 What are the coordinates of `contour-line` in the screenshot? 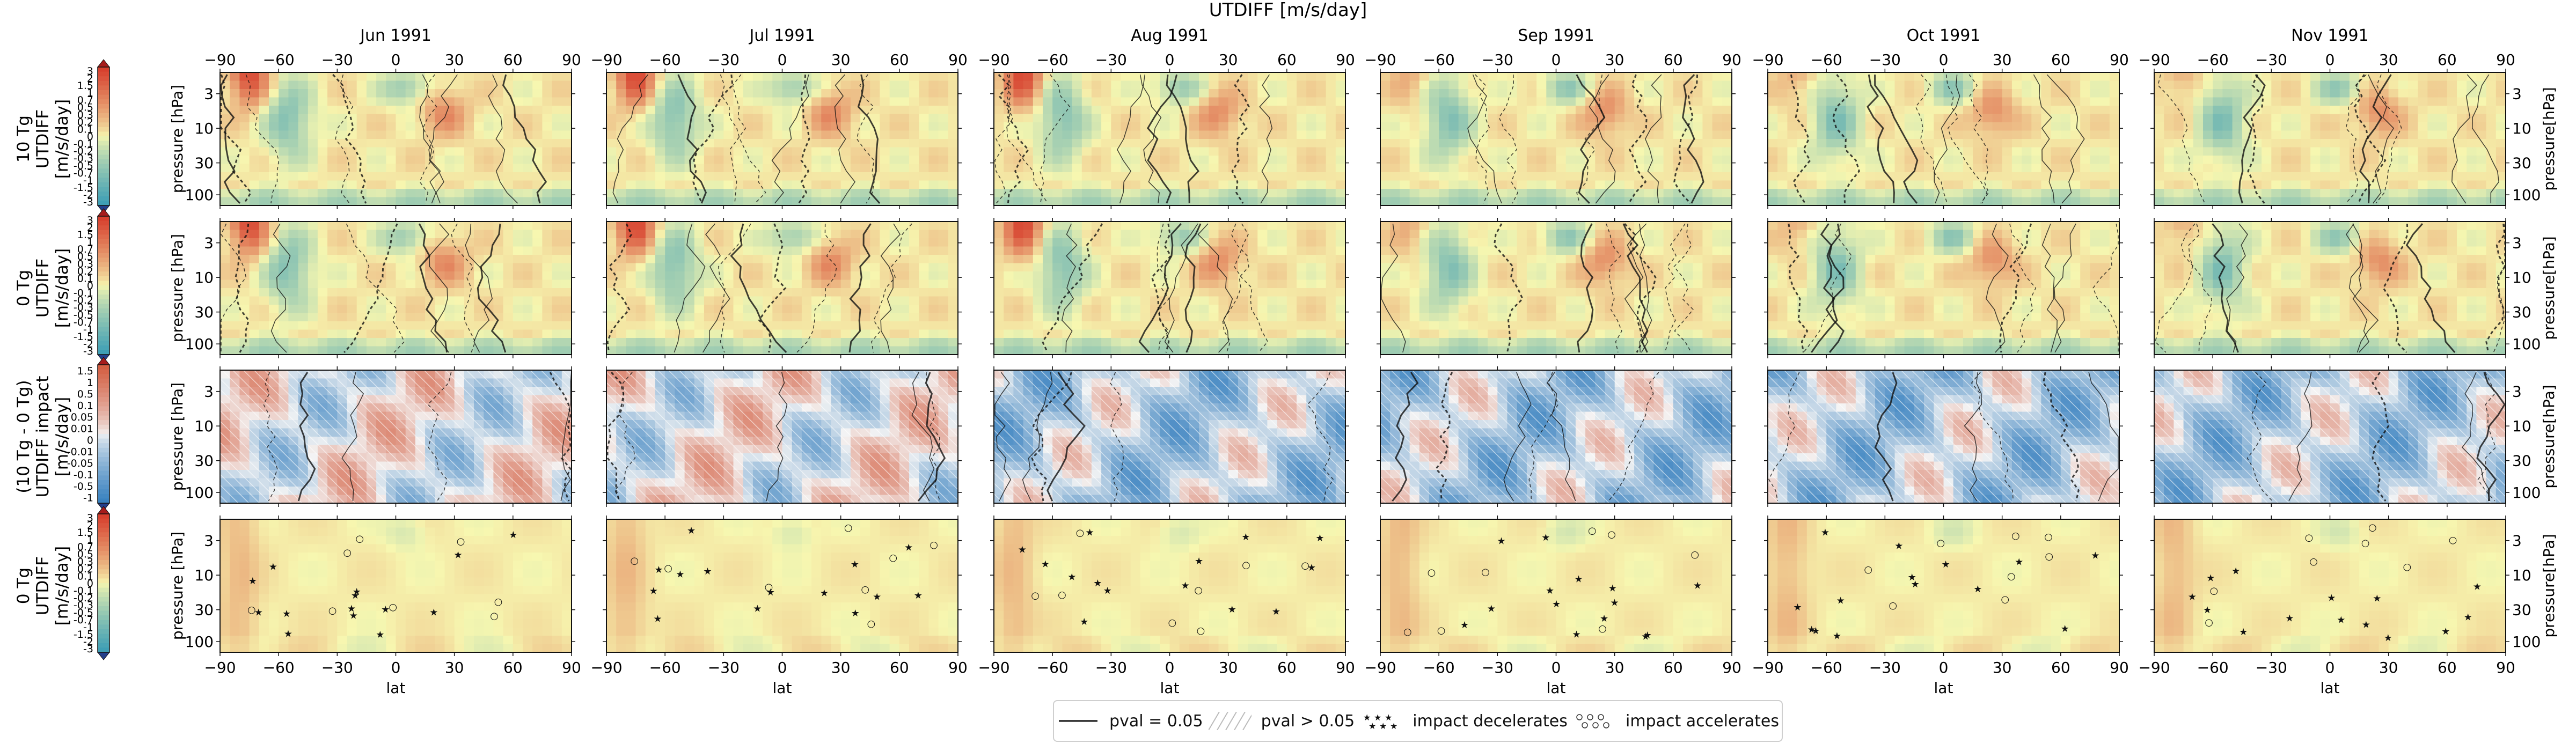 It's located at (443, 139).